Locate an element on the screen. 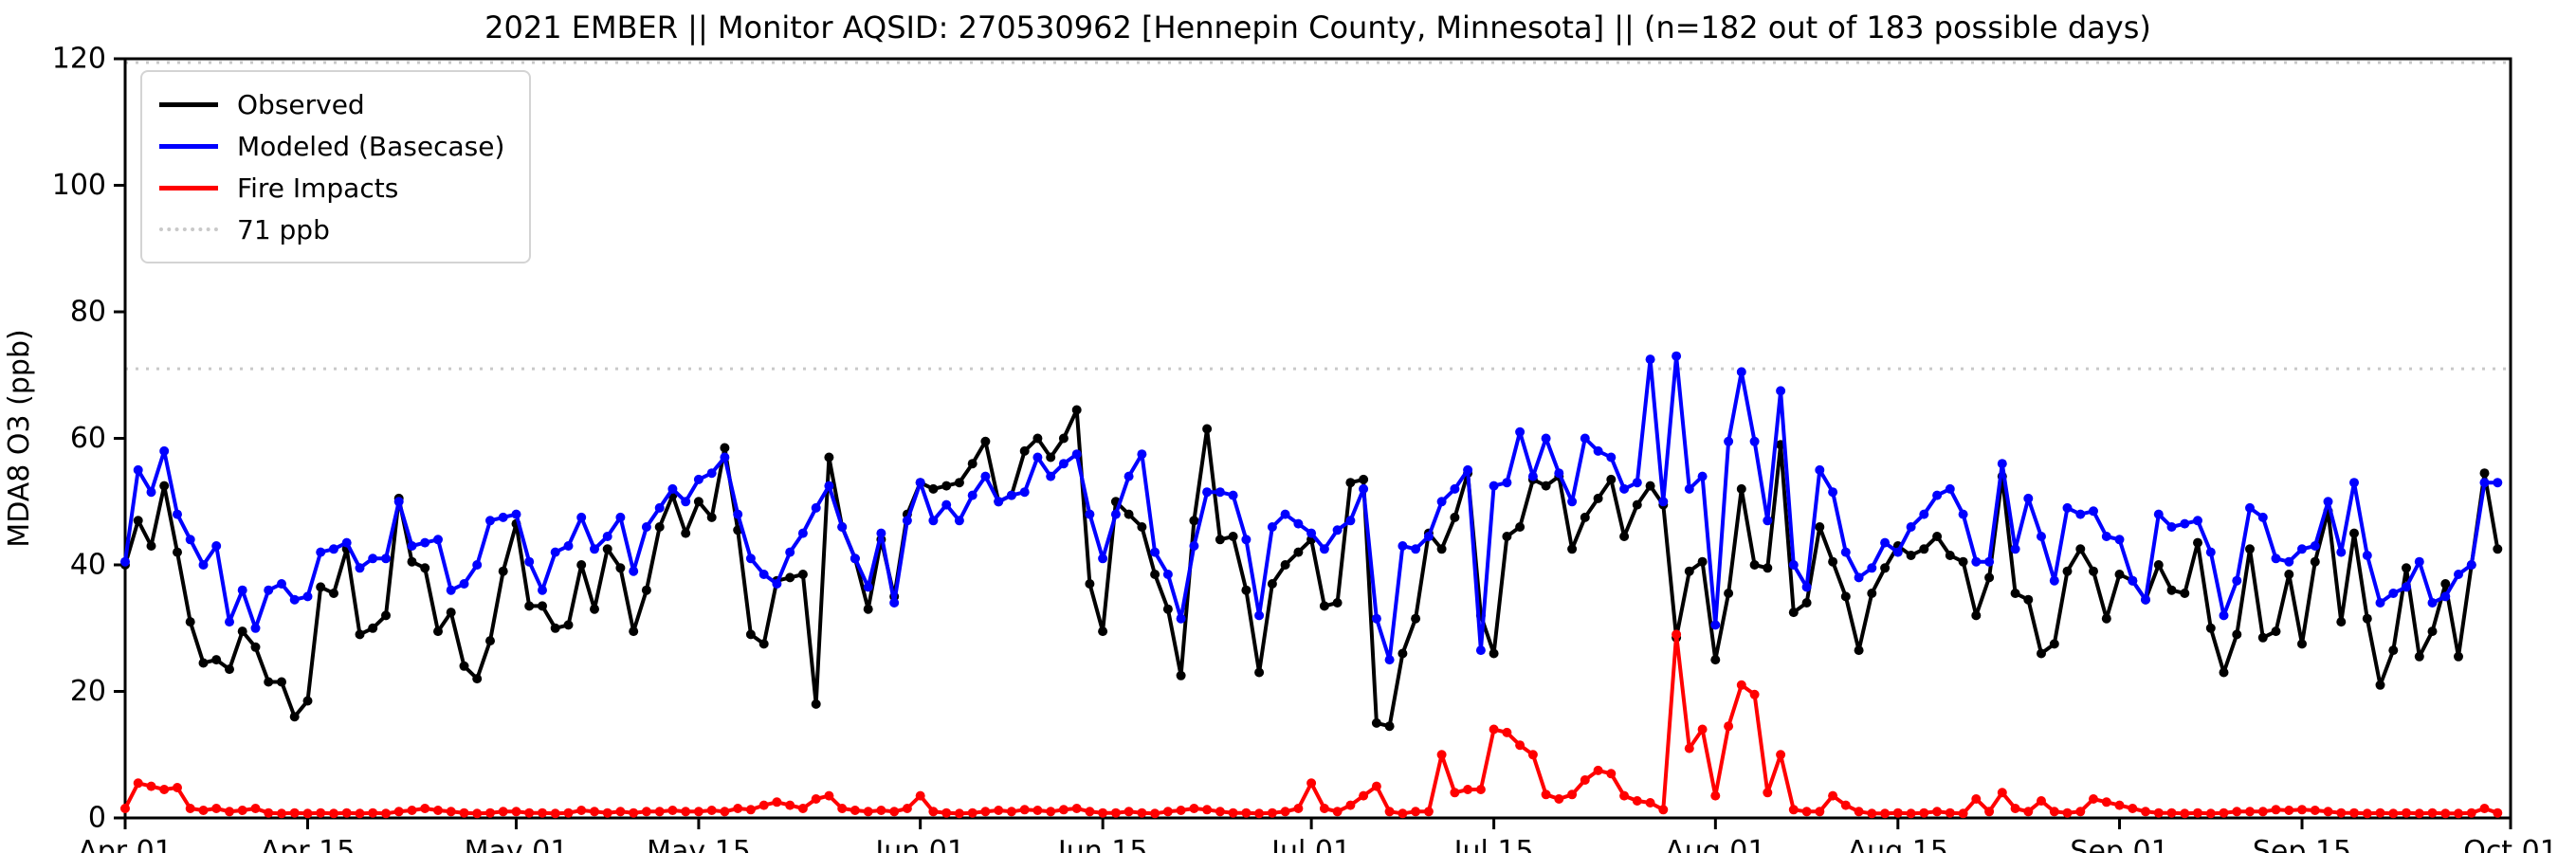  x-tick-label: Jun 15 is located at coordinates (1102, 844).